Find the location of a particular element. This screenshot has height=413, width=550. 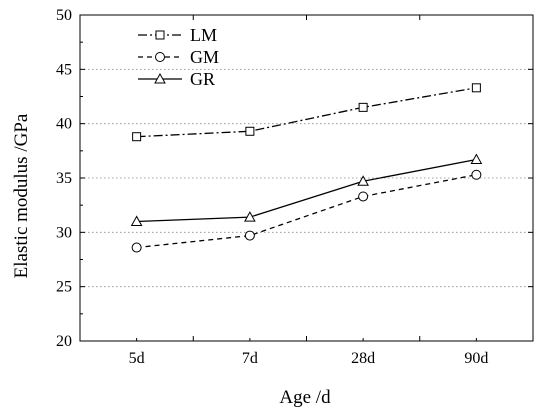

series-lm is located at coordinates (306, 112).